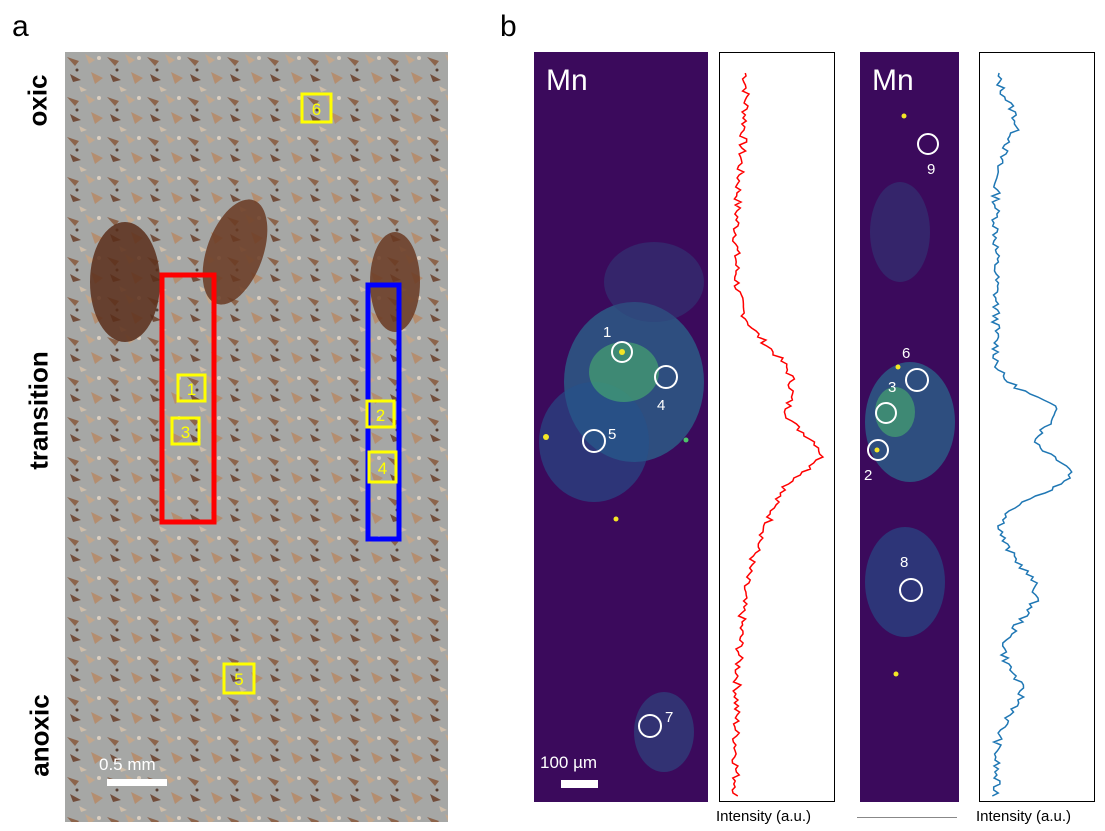 The image size is (1105, 831). I want to click on site-label-5: 5, so click(238, 679).